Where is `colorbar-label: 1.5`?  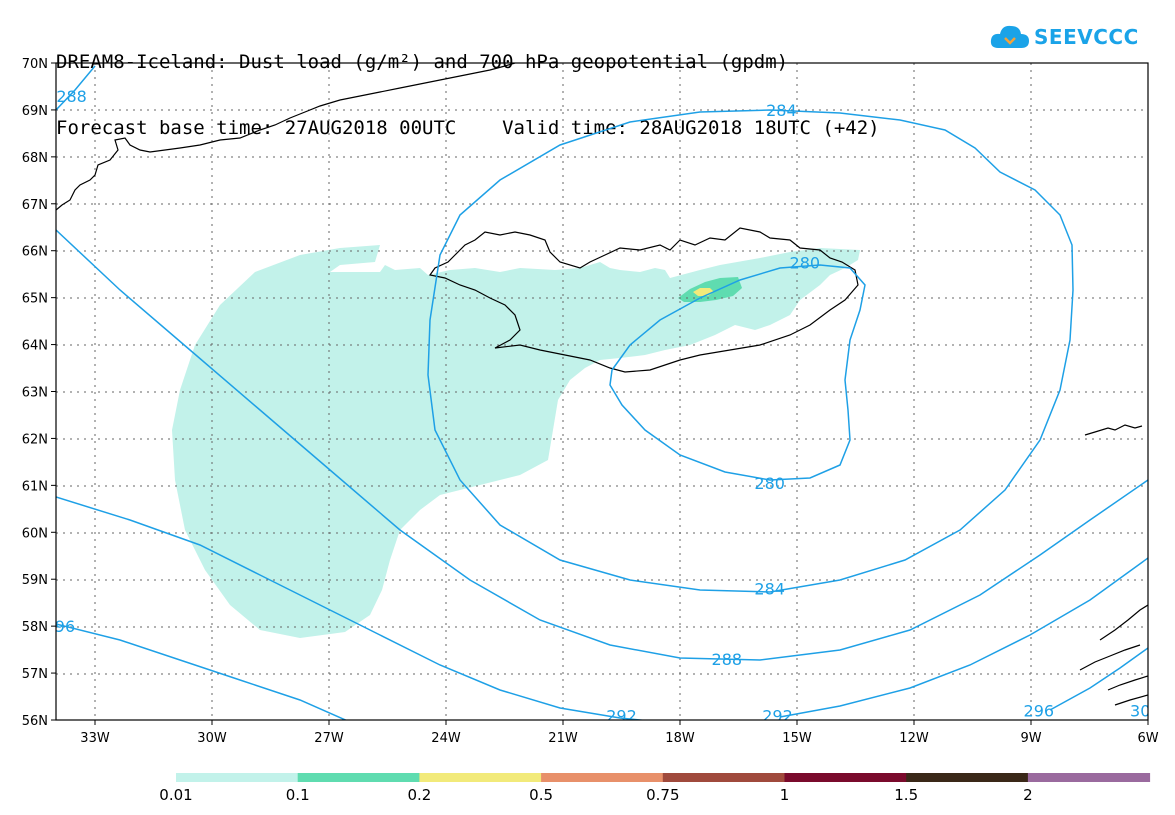 colorbar-label: 1.5 is located at coordinates (906, 795).